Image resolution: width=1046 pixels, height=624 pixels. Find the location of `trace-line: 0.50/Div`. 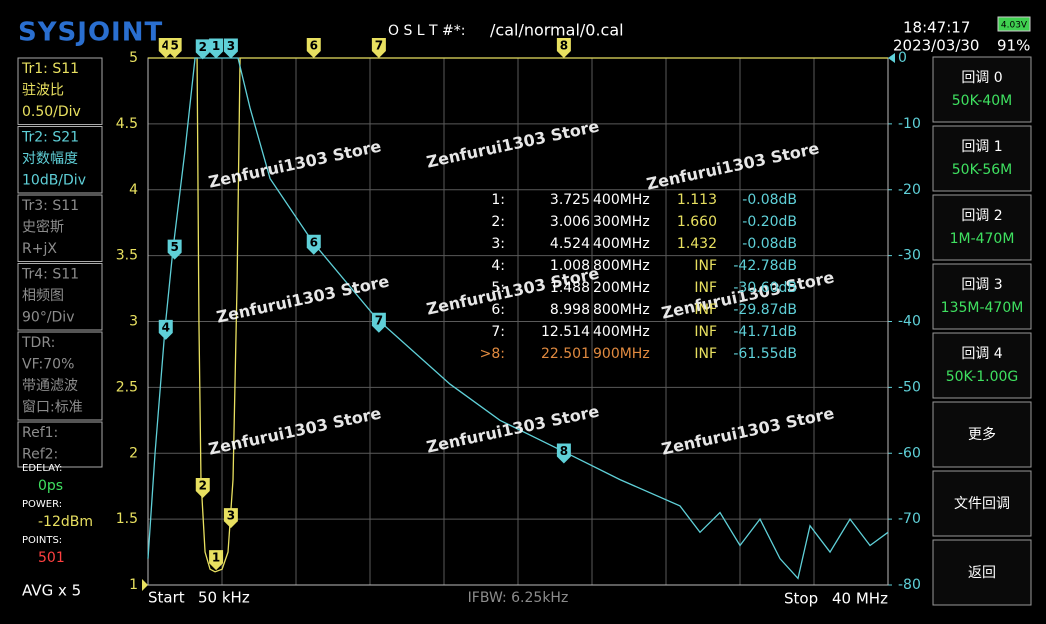

trace-line: 0.50/Div is located at coordinates (51, 112).